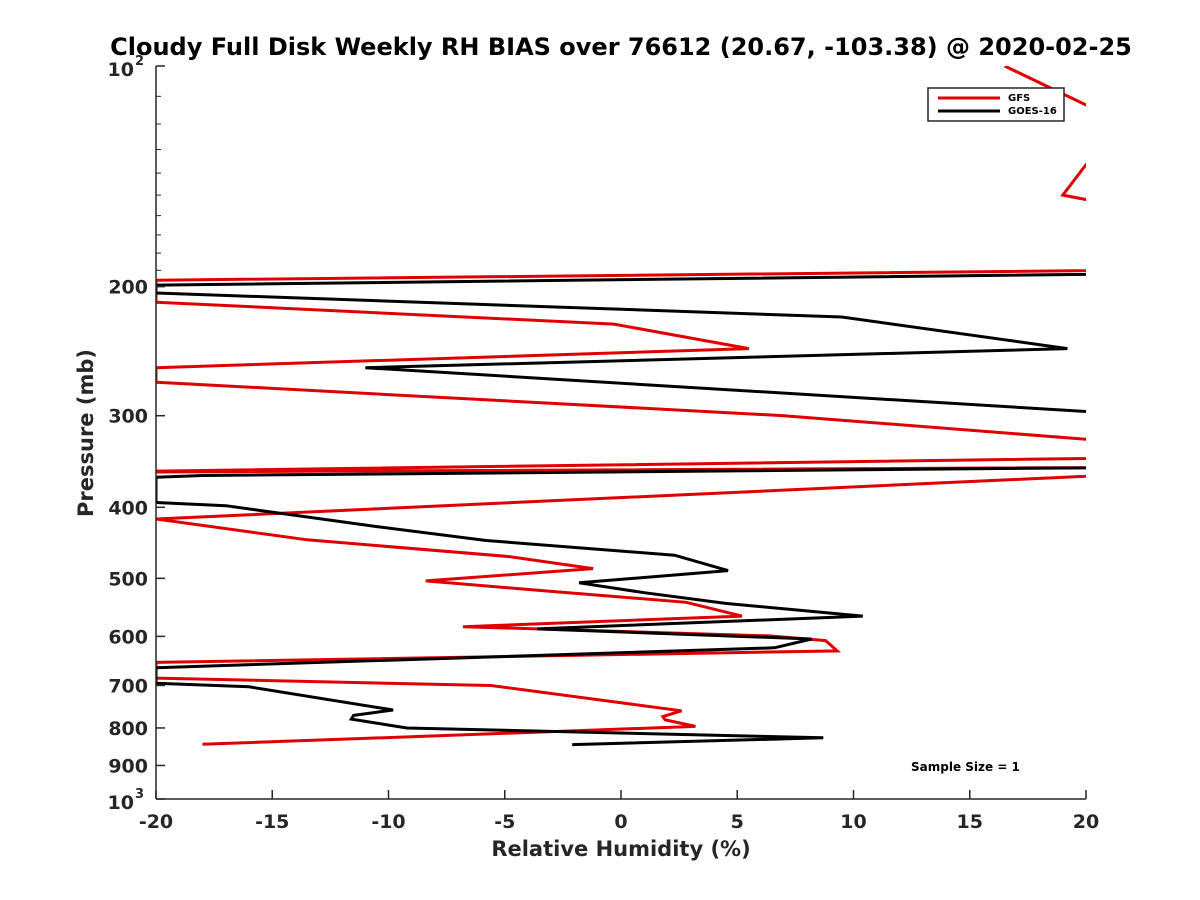 This screenshot has width=1200, height=900. I want to click on y-axis-label: Pressure (mb), so click(86, 433).